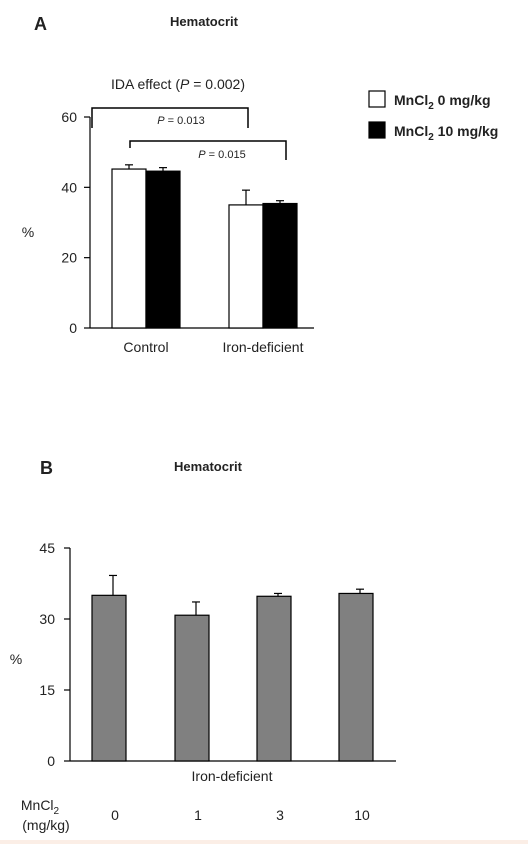 This screenshot has width=528, height=844. What do you see at coordinates (28, 232) in the screenshot?
I see `panel-a-y-axis-title: %` at bounding box center [28, 232].